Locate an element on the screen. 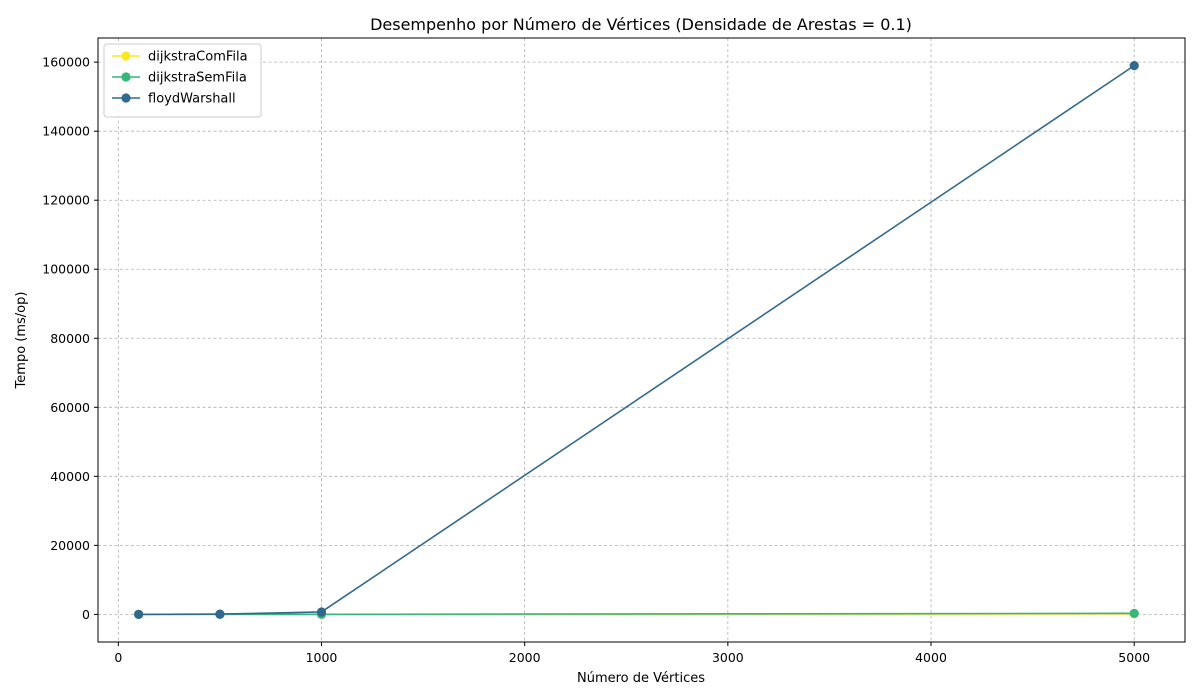  y-tick-label: 40000 is located at coordinates (70, 476).